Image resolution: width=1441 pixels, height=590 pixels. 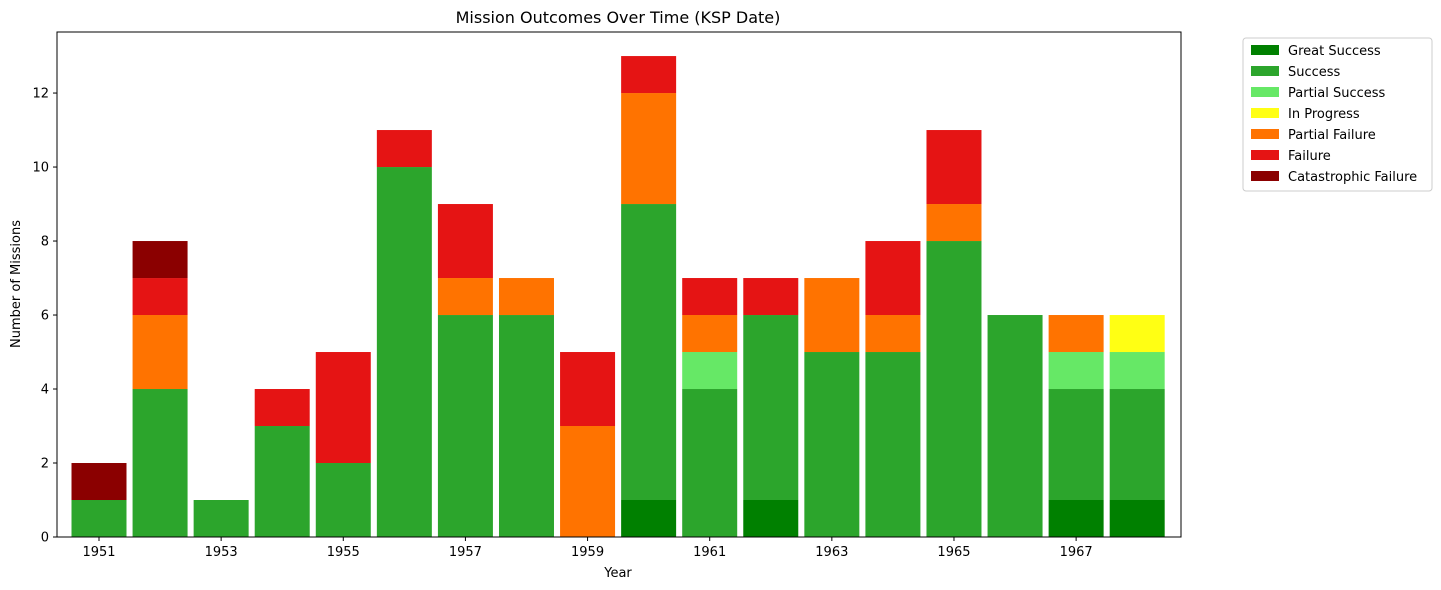 What do you see at coordinates (1309, 156) in the screenshot?
I see `legend-label: Failure` at bounding box center [1309, 156].